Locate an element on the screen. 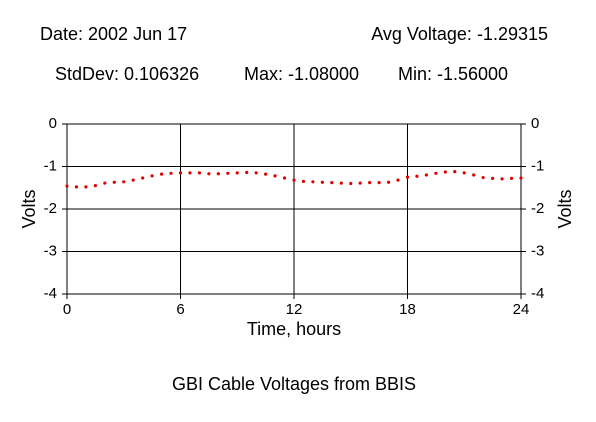 This screenshot has width=596, height=422. y-axis-label: Volts is located at coordinates (29, 208).